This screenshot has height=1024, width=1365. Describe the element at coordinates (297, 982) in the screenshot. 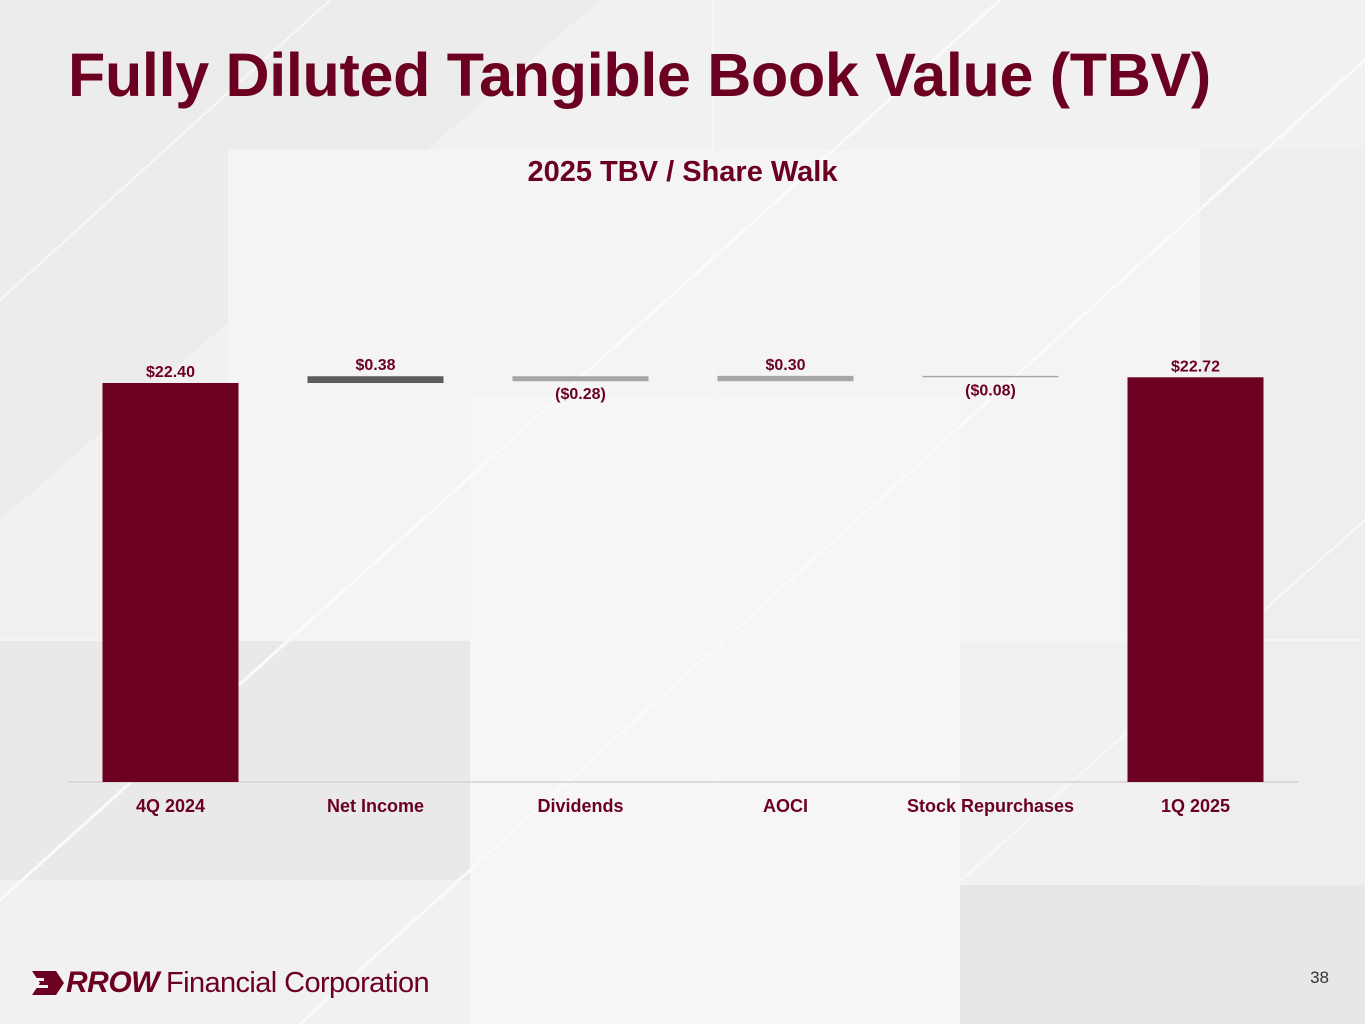

I see `logo-company-name: Financial Corporation` at that location.